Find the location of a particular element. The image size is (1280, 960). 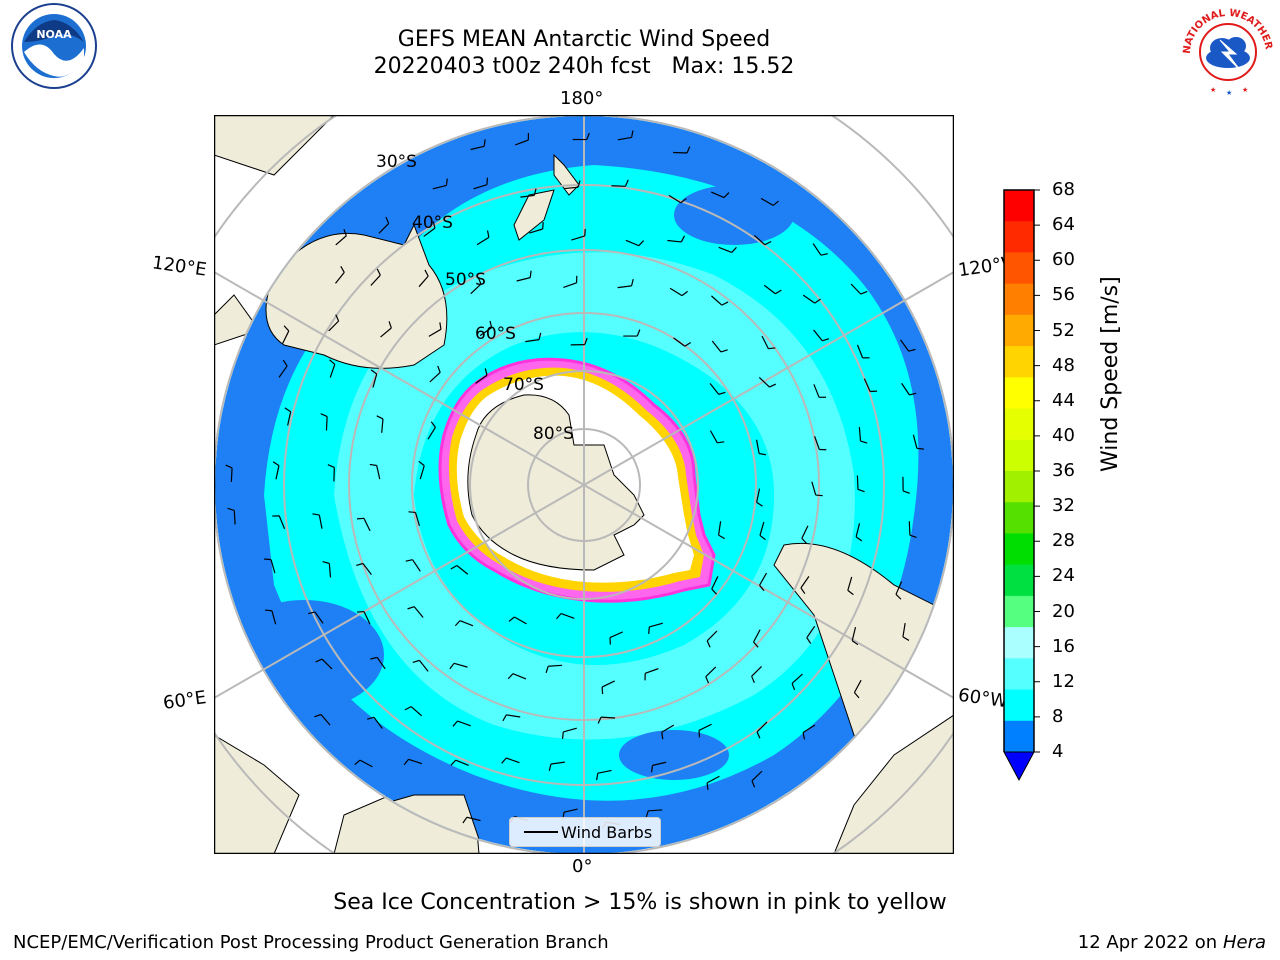

land-new-zealand-south is located at coordinates (534, 215).